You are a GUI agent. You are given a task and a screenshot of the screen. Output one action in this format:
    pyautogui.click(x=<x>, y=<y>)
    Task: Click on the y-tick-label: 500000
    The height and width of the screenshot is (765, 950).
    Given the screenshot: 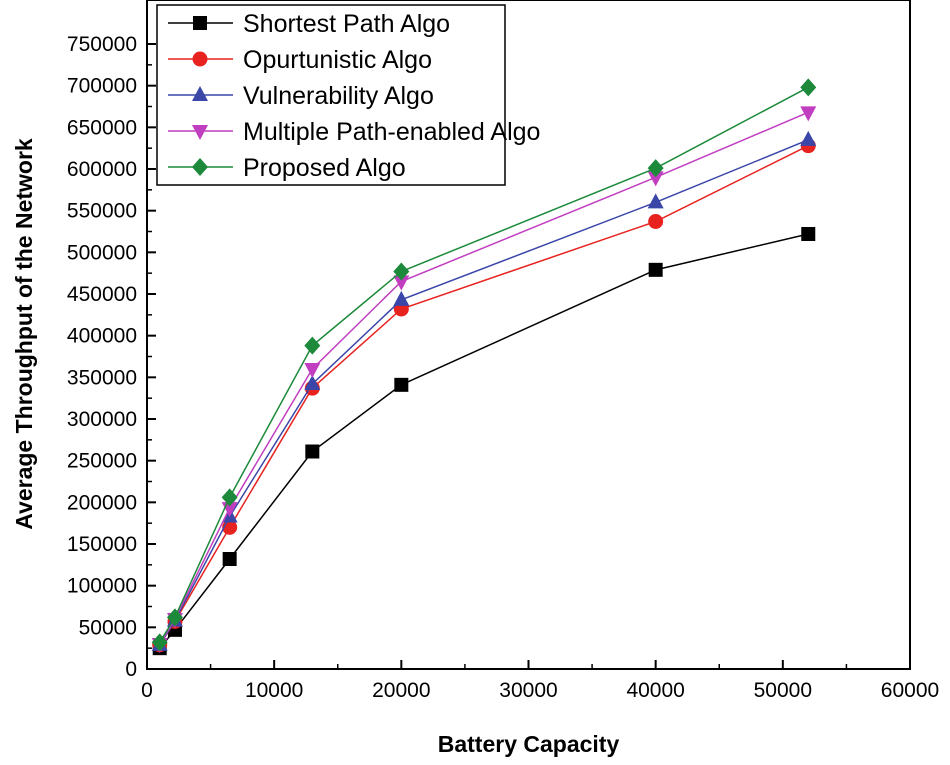 What is the action you would take?
    pyautogui.click(x=102, y=252)
    